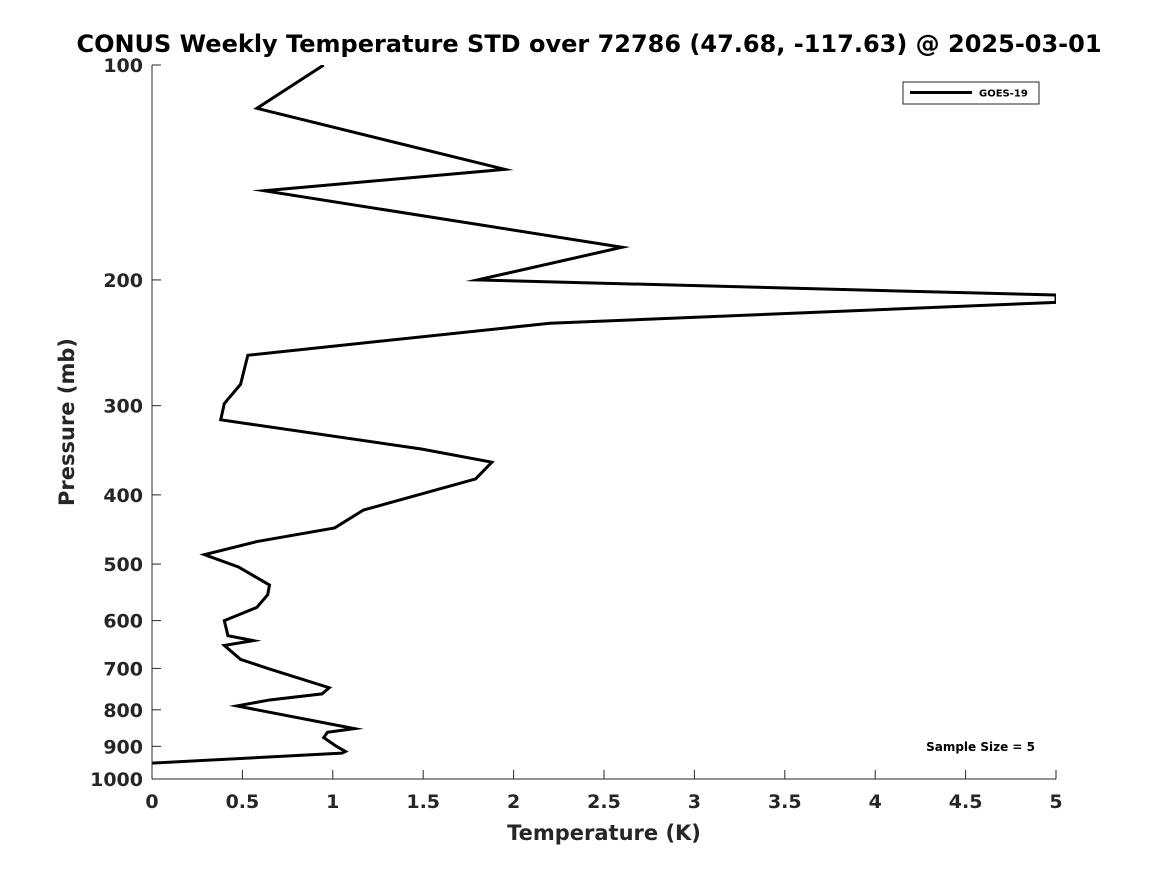 This screenshot has height=875, width=1167. Describe the element at coordinates (123, 669) in the screenshot. I see `y-tick-label: 700` at that location.